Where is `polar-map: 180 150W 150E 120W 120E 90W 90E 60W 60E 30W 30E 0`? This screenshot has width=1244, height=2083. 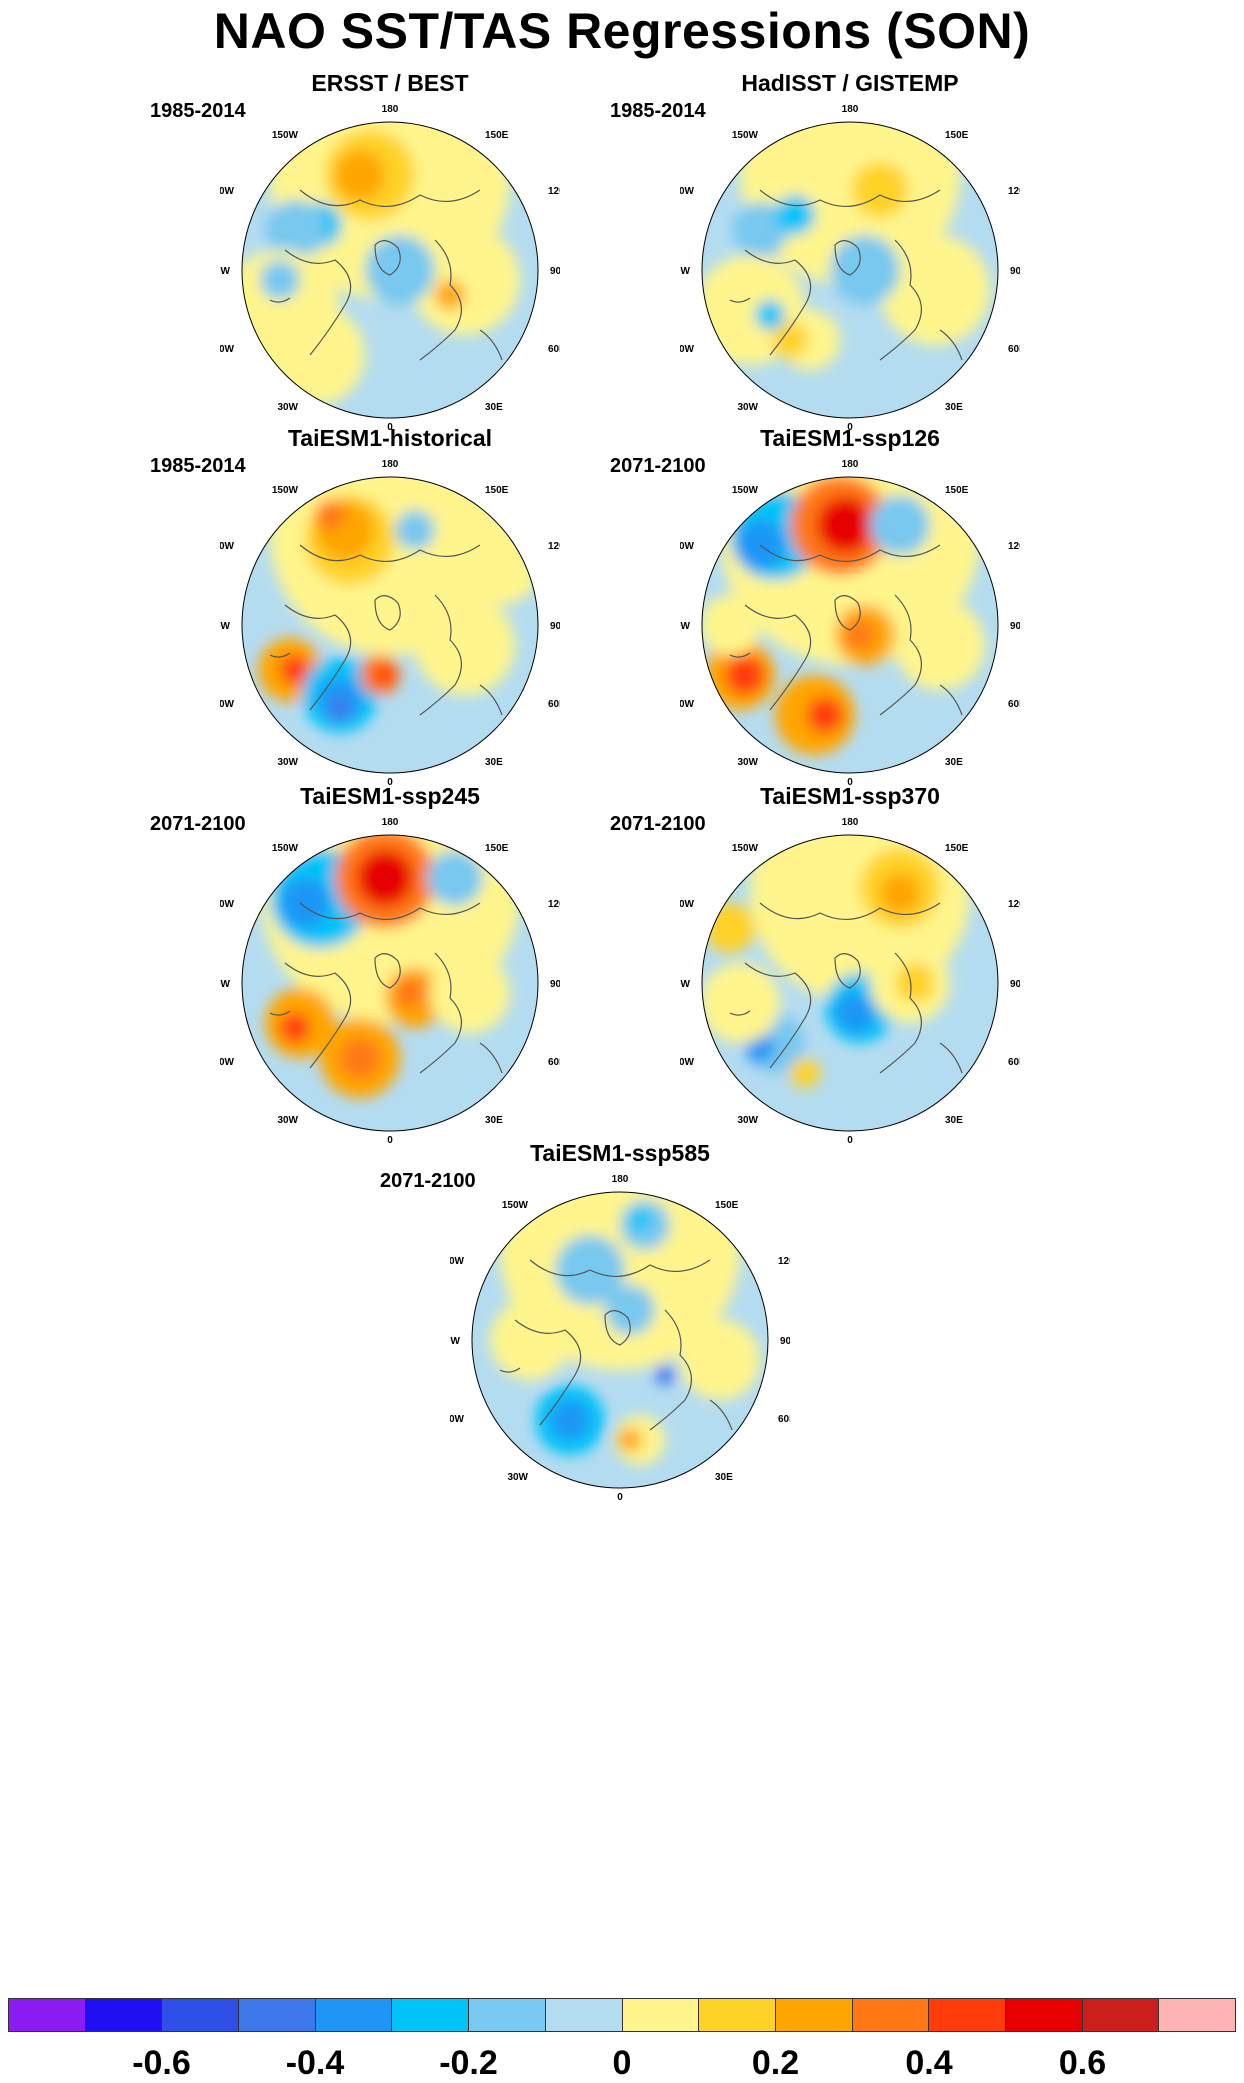 polar-map: 180 150W 150E 120W 120E 90W 90E 60W 60E 30W 30E 0 is located at coordinates (850, 623).